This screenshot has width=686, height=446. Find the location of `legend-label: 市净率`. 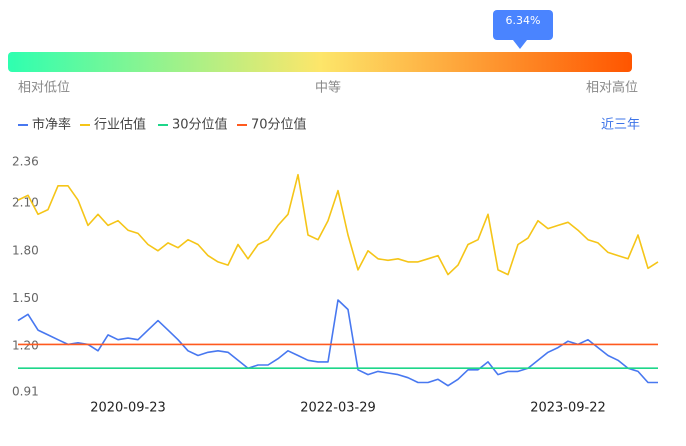

legend-label: 市净率 is located at coordinates (51, 125).